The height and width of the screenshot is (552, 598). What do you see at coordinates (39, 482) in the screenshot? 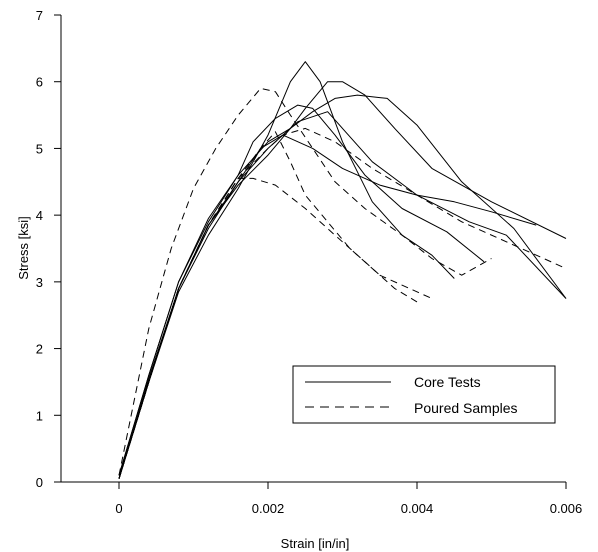
I see `y-tick-label: 0` at bounding box center [39, 482].